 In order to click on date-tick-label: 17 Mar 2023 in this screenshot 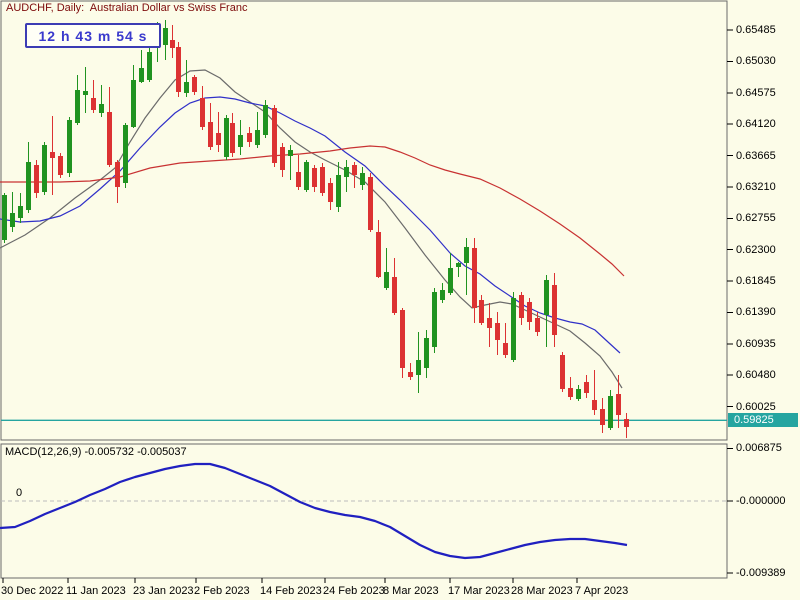, I will do `click(479, 591)`.